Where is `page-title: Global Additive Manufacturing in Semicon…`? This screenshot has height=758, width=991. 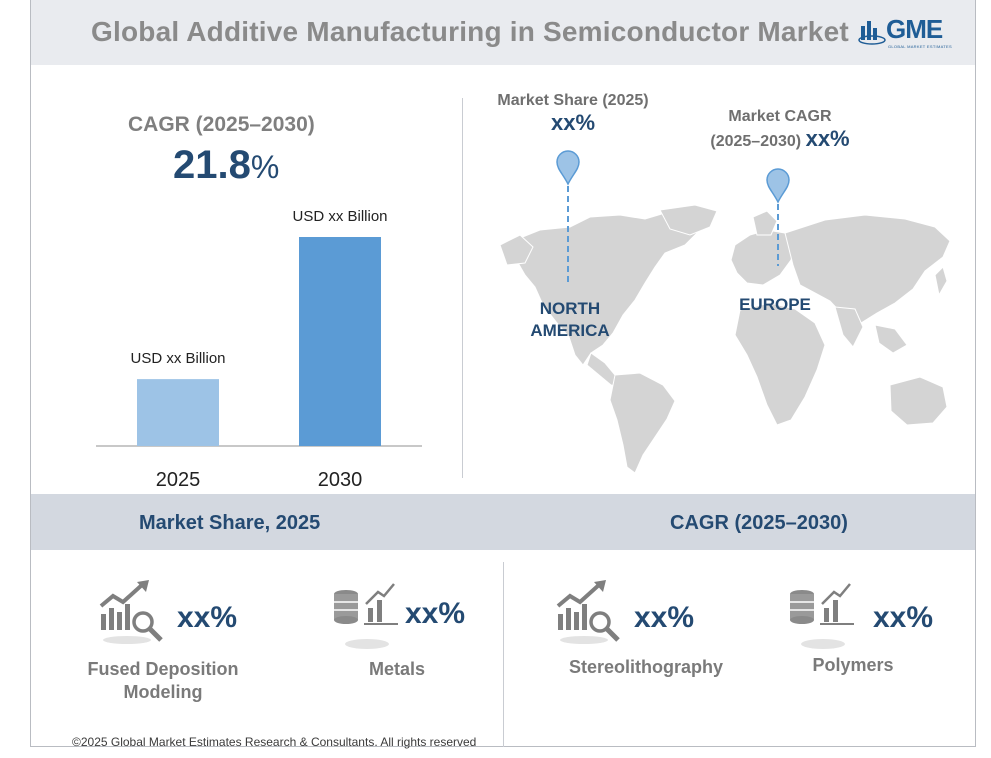 page-title: Global Additive Manufacturing in Semicon… is located at coordinates (470, 31).